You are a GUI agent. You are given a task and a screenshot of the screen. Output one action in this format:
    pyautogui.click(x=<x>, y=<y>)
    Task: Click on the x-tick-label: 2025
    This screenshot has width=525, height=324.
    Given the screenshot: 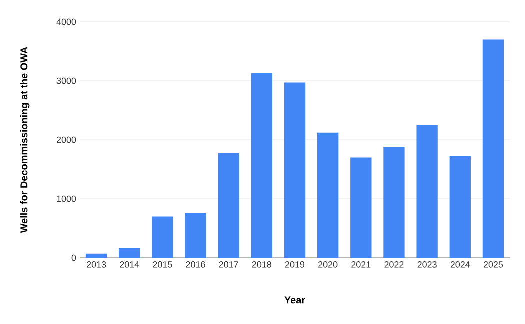 What is the action you would take?
    pyautogui.click(x=494, y=265)
    